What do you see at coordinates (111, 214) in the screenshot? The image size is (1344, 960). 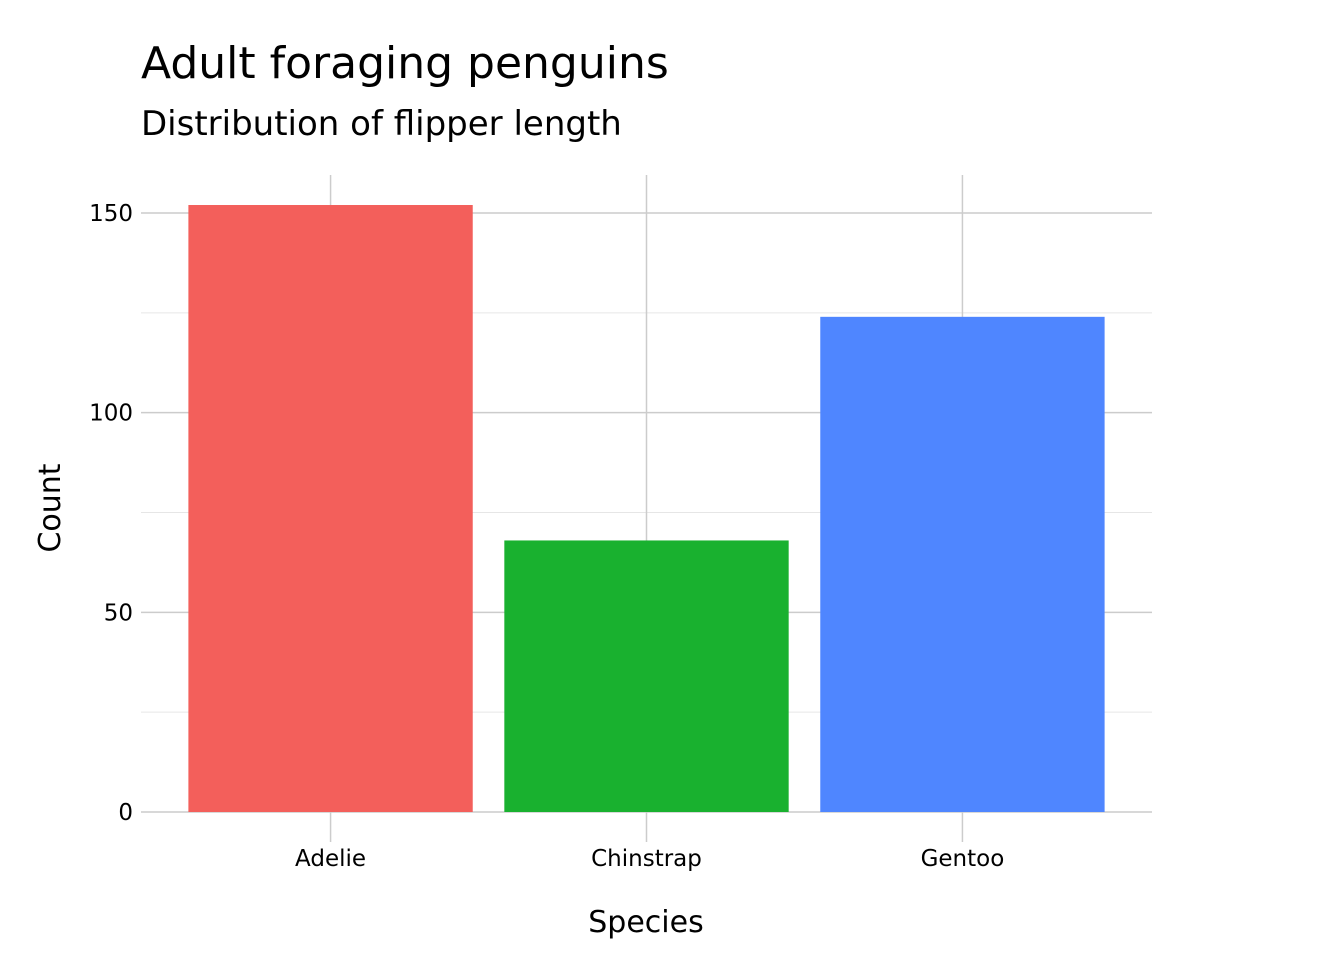 I see `y-tick-label: 150` at bounding box center [111, 214].